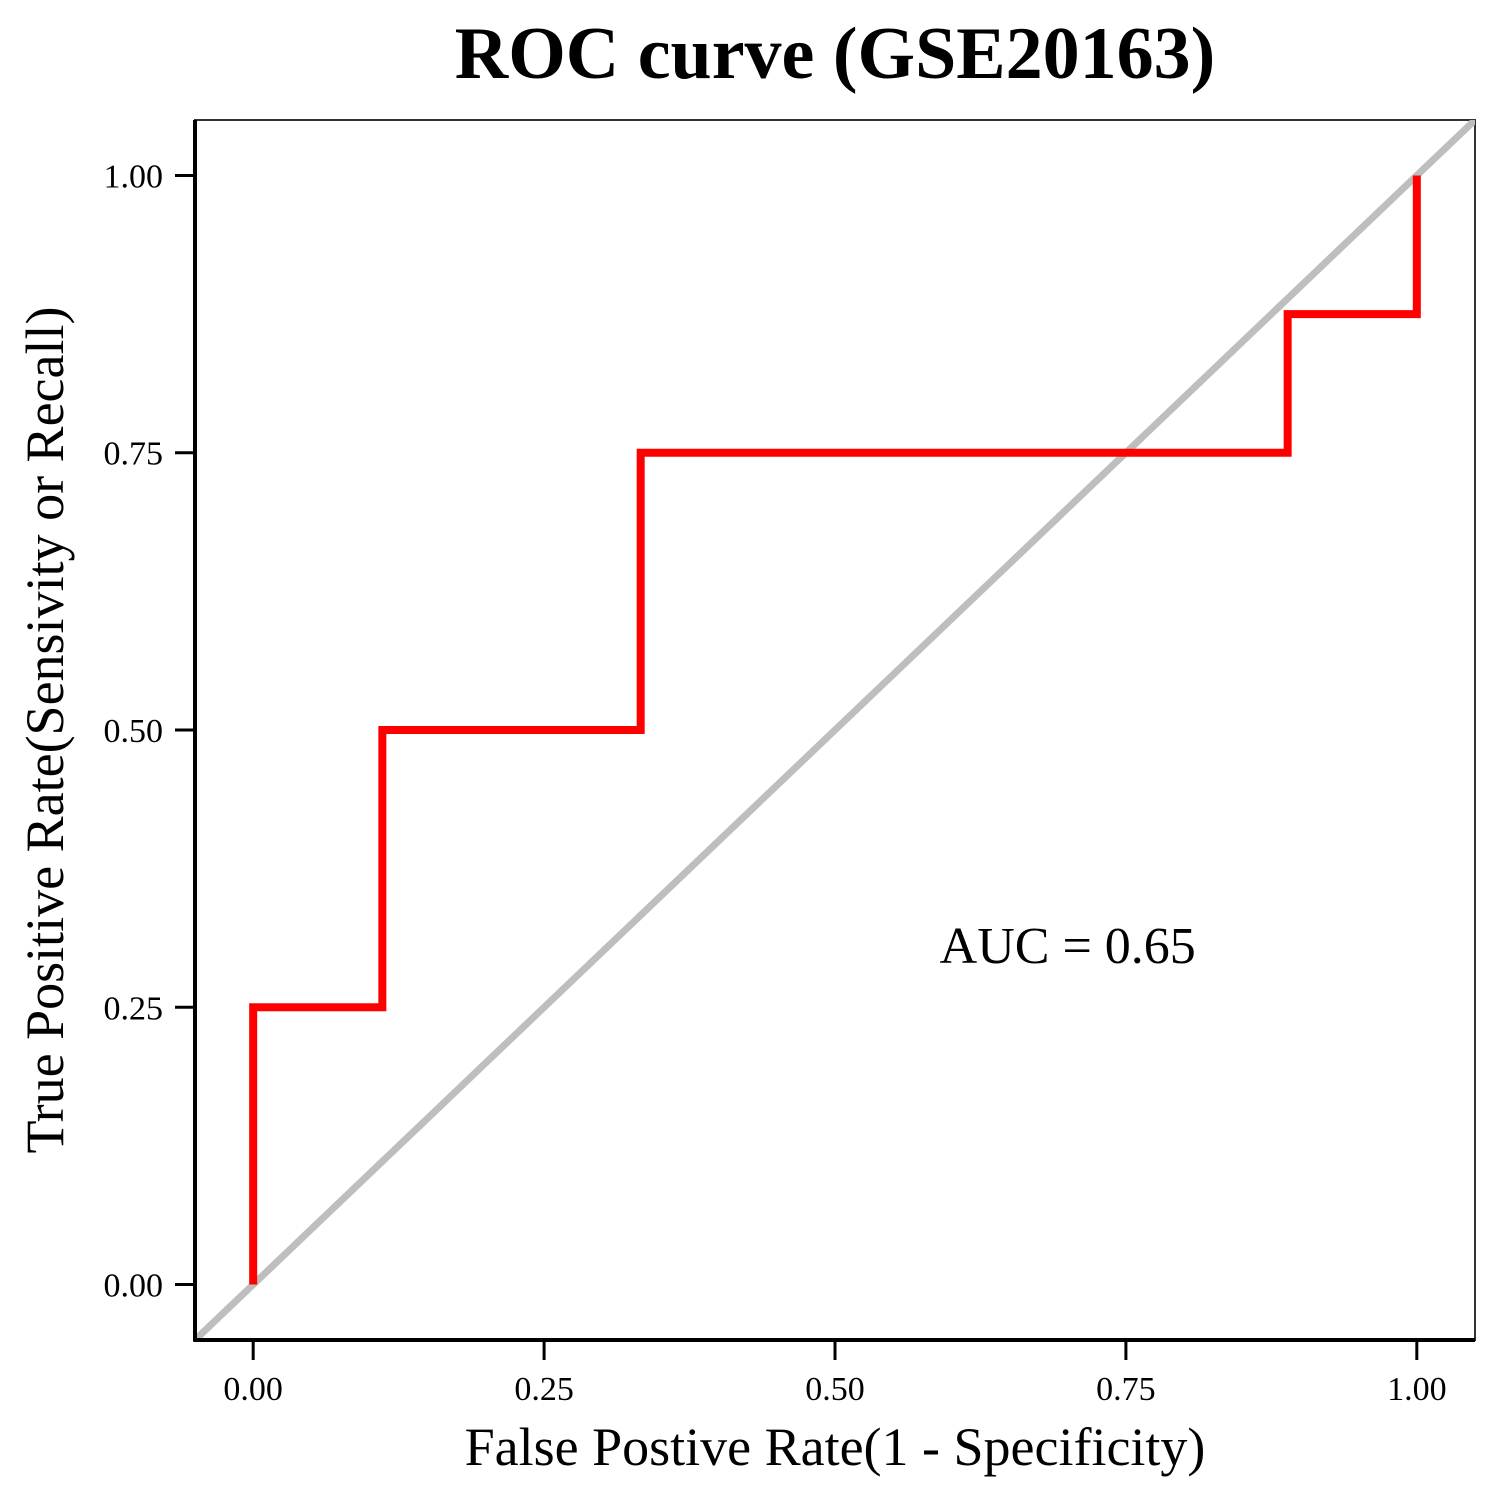  I want to click on auc-annotation: AUC = 0.65, so click(1068, 946).